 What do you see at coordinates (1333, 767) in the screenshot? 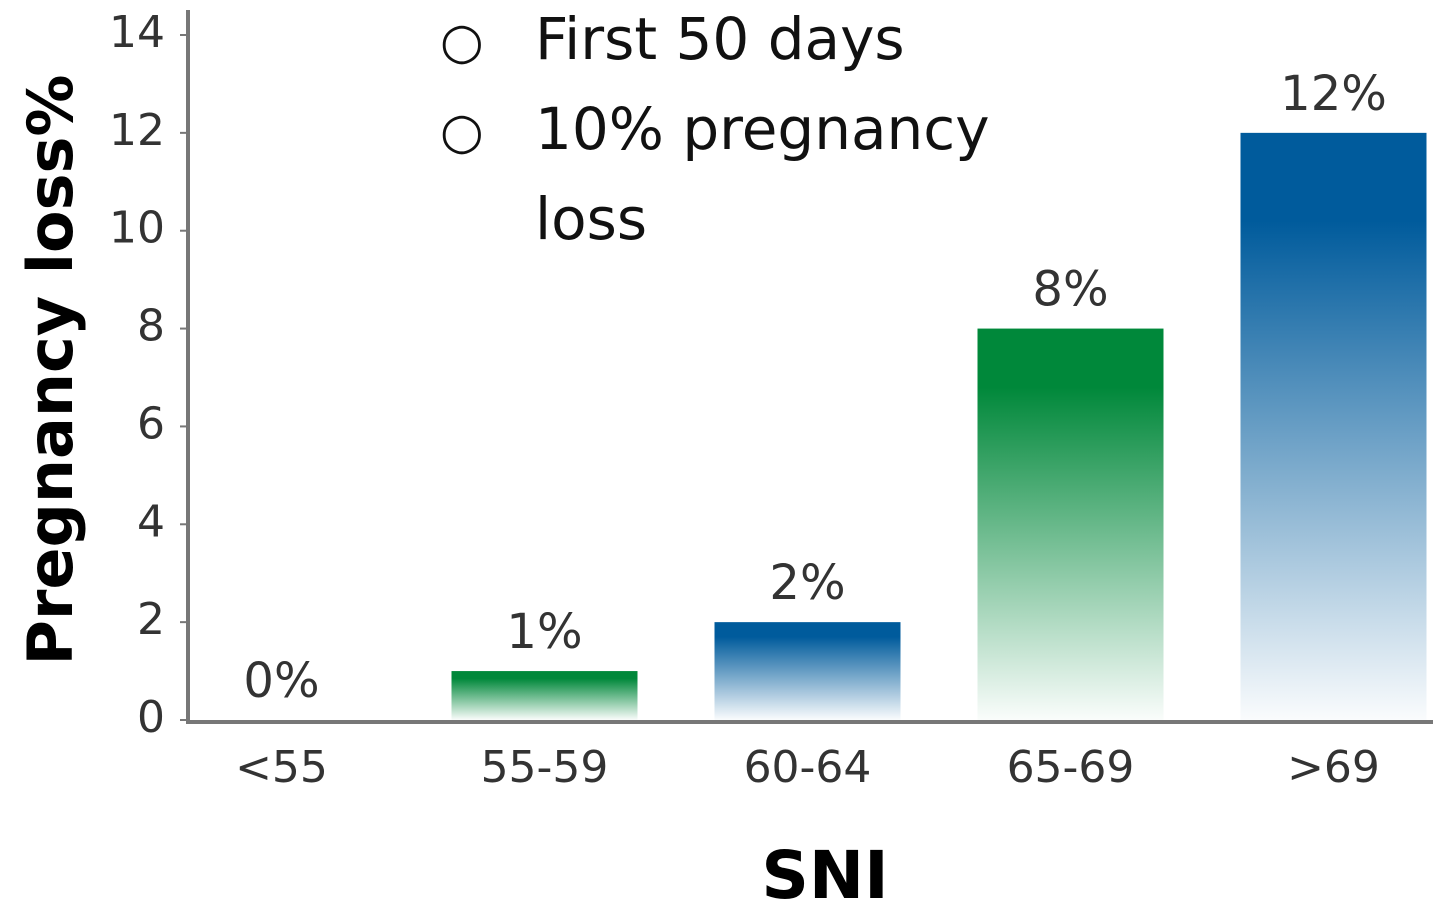
I see `x-tick-label: >69` at bounding box center [1333, 767].